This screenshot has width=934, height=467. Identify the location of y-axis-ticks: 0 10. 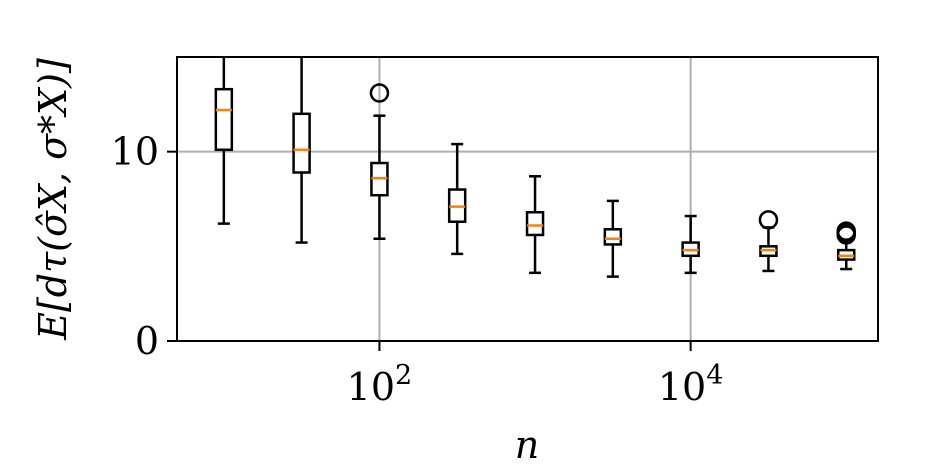
(144, 246).